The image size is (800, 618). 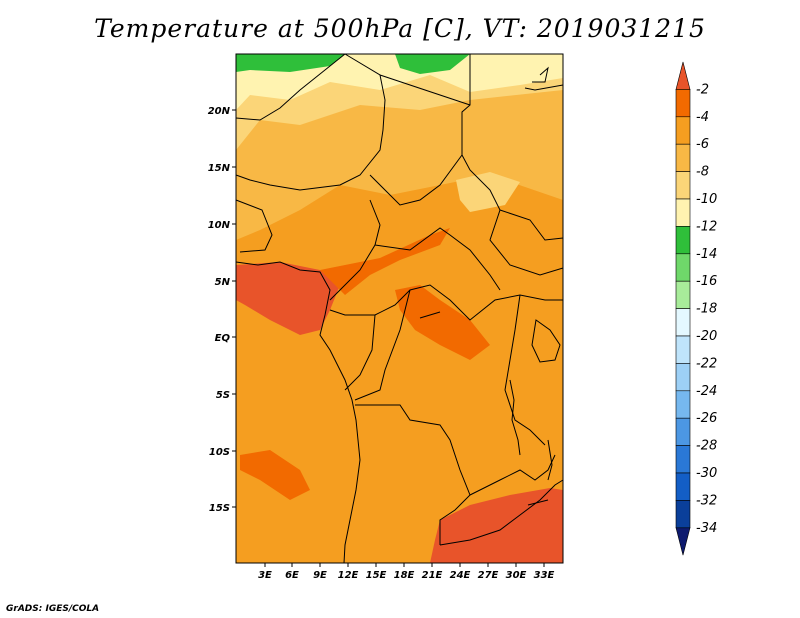 What do you see at coordinates (706, 309) in the screenshot?
I see `colorbar-label: -18` at bounding box center [706, 309].